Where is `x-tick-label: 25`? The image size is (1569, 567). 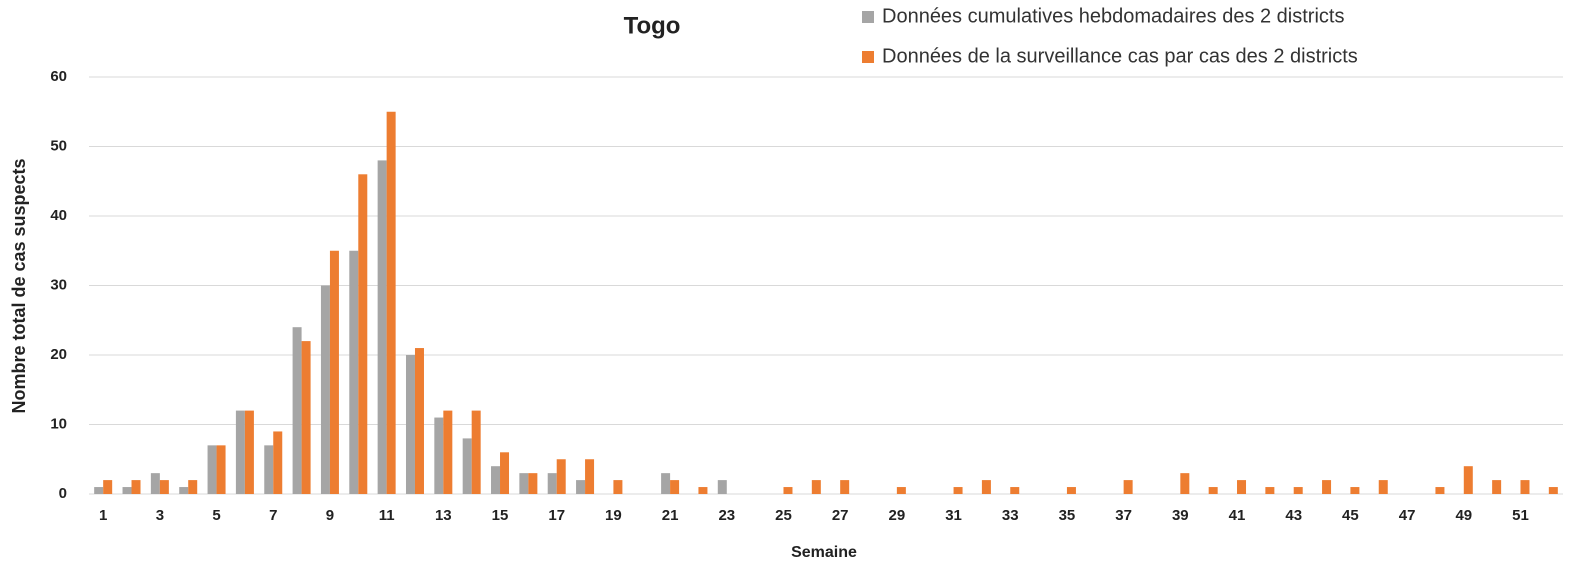
x-tick-label: 25 is located at coordinates (783, 515).